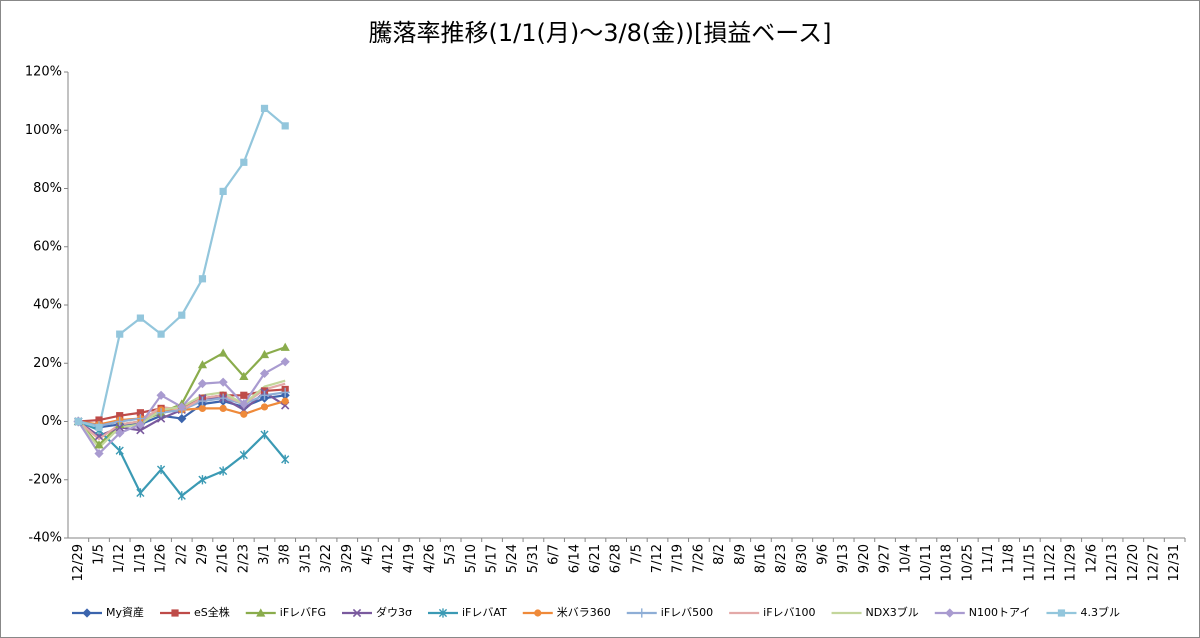 Image resolution: width=1200 pixels, height=638 pixels. Describe the element at coordinates (99, 554) in the screenshot. I see `x-tick-label: 1/5` at that location.